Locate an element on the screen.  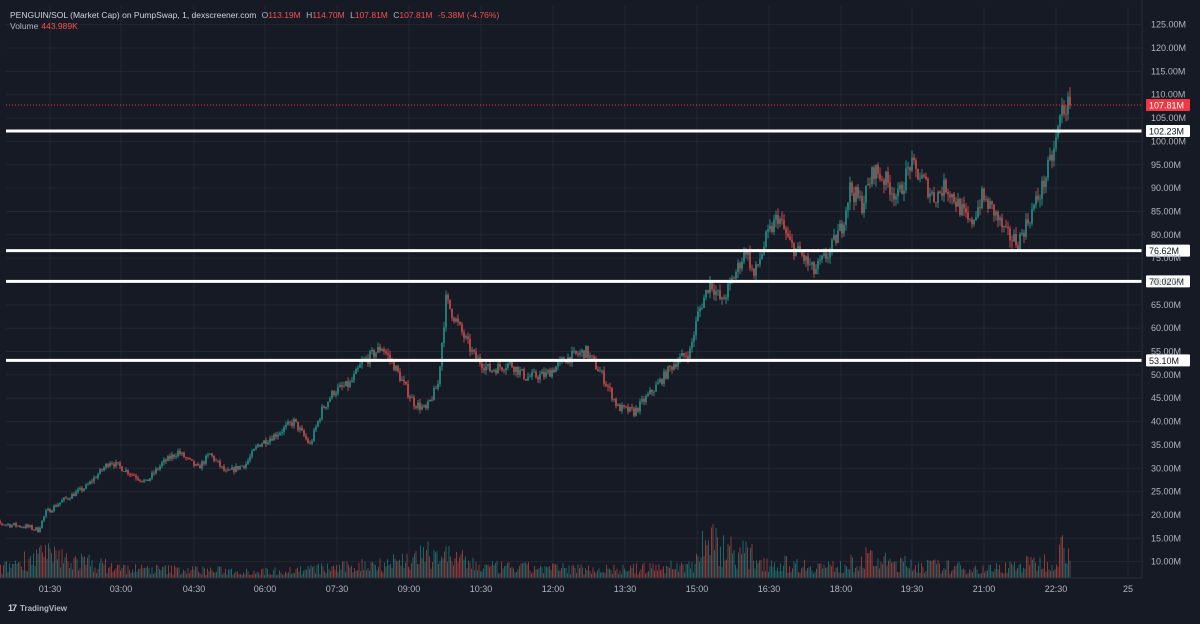
x-tick-label: 16:30 is located at coordinates (769, 589).